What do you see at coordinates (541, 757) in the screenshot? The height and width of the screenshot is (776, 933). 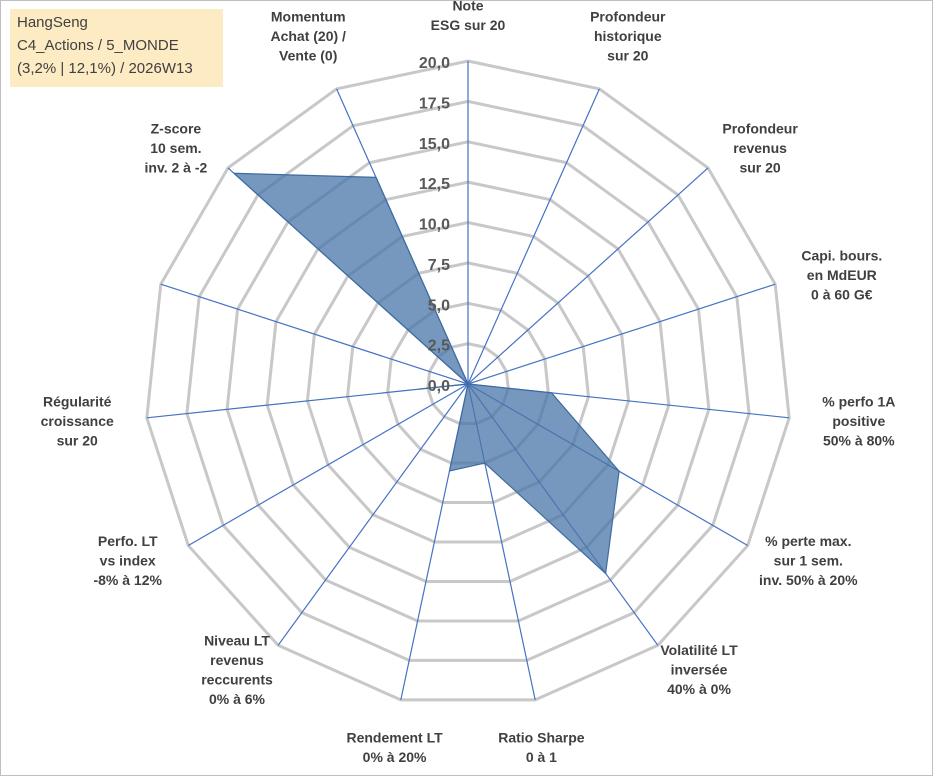 I see `axis-label-line: 0 à 1` at bounding box center [541, 757].